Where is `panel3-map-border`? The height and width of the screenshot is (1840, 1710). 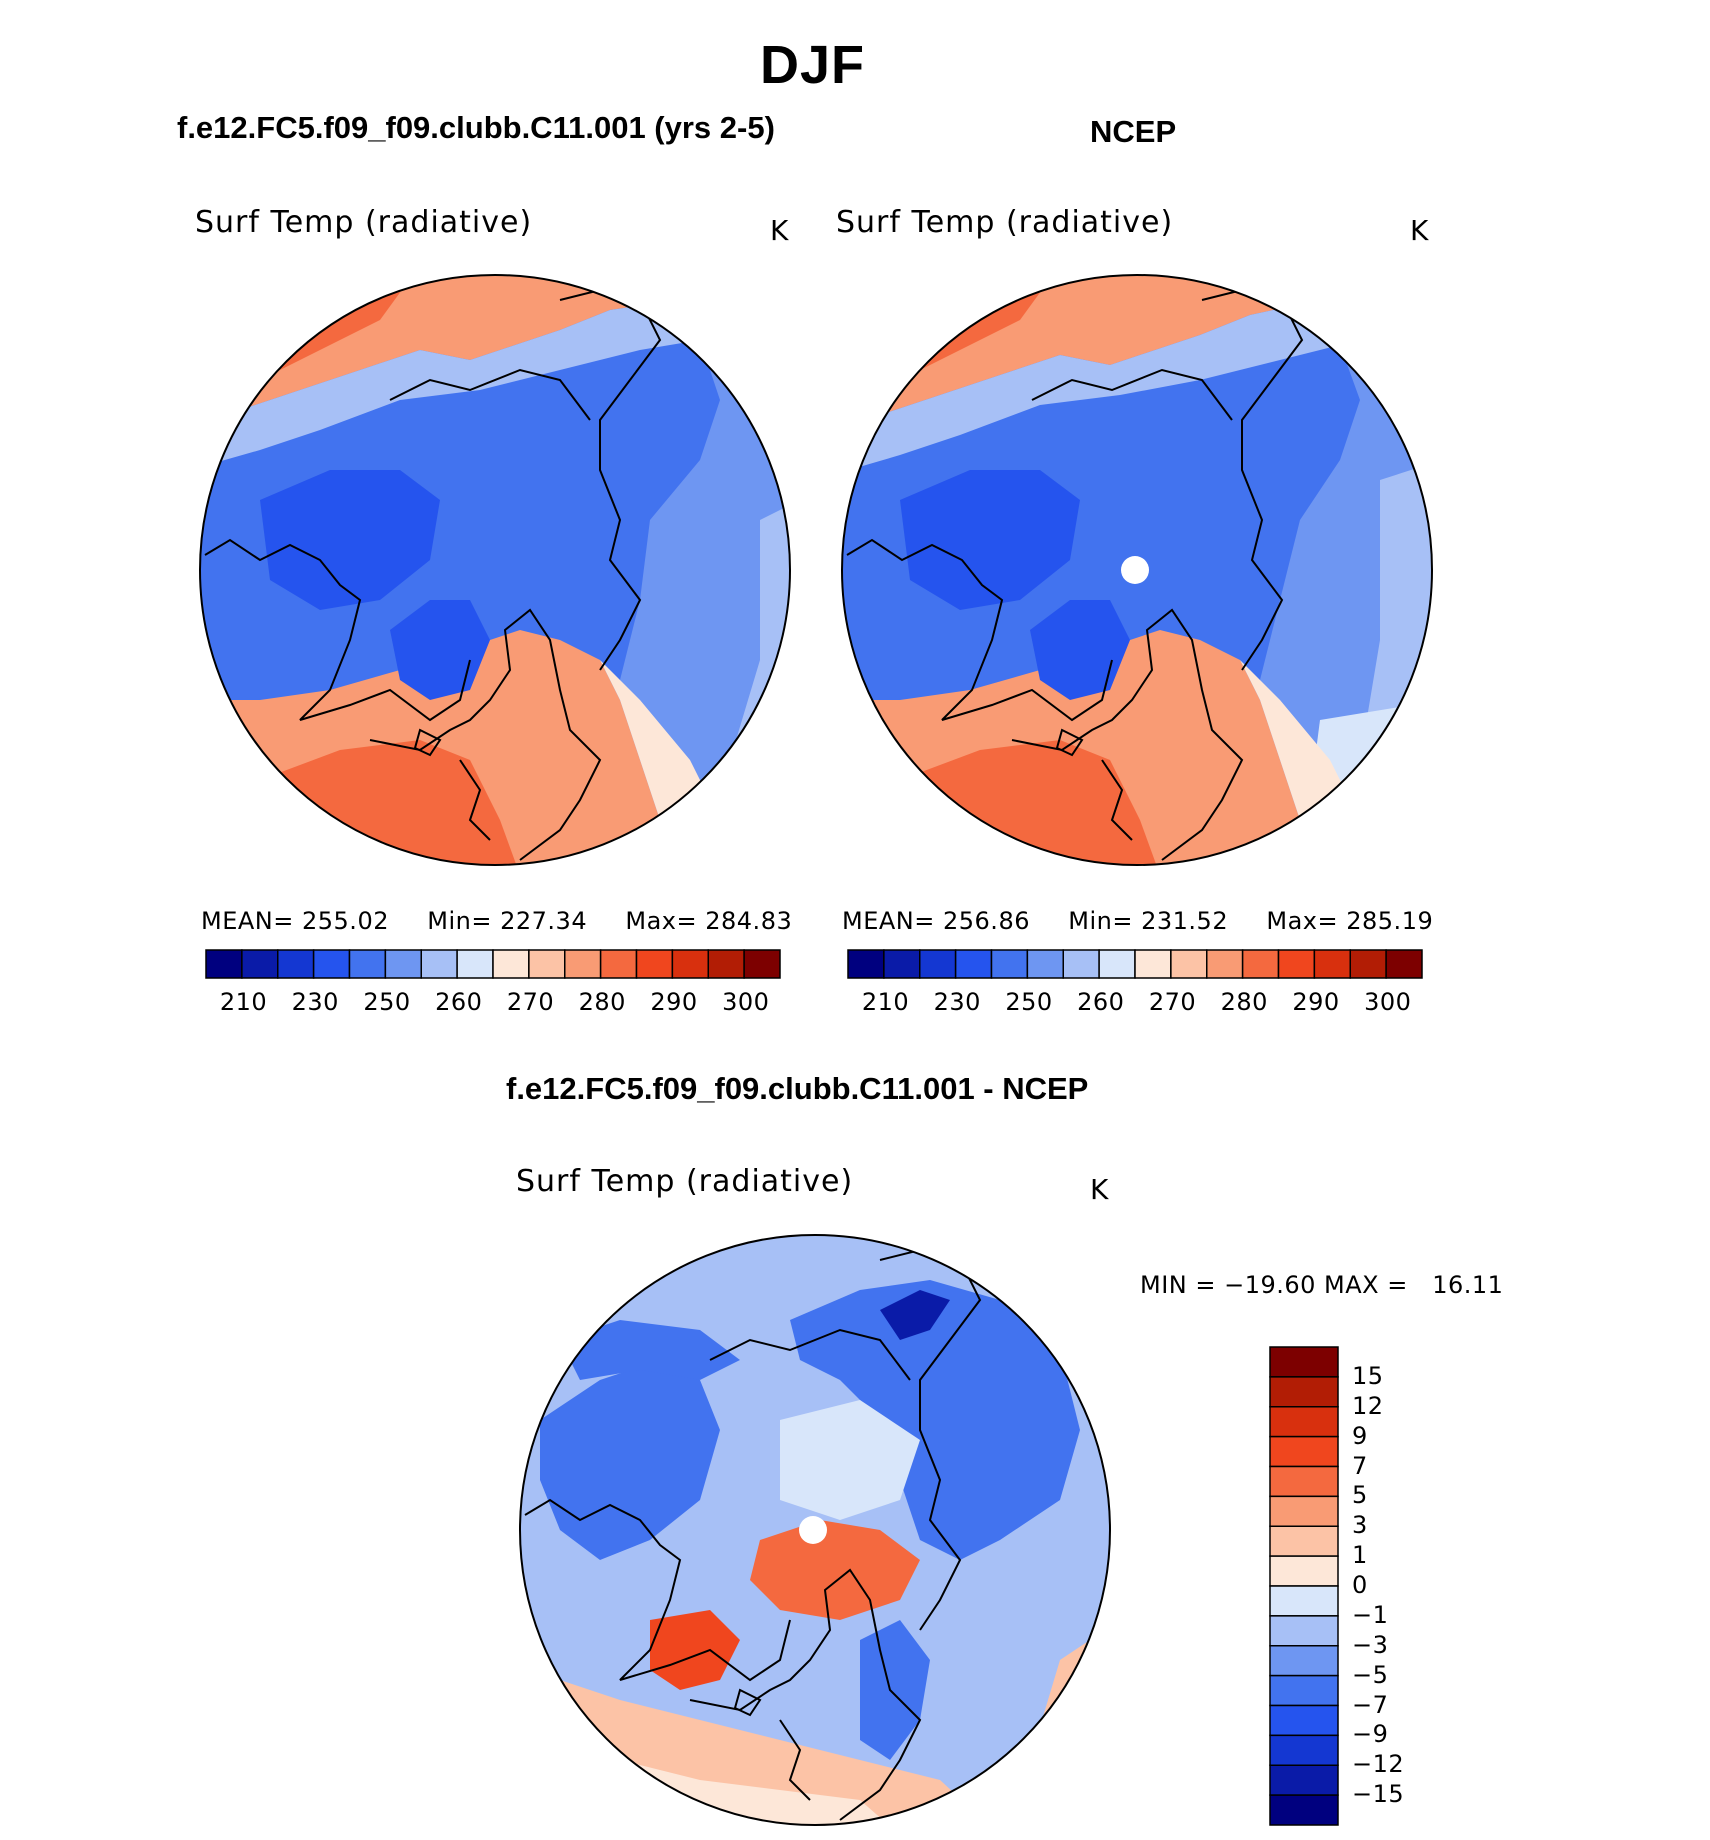
panel3-map-border is located at coordinates (815, 1530).